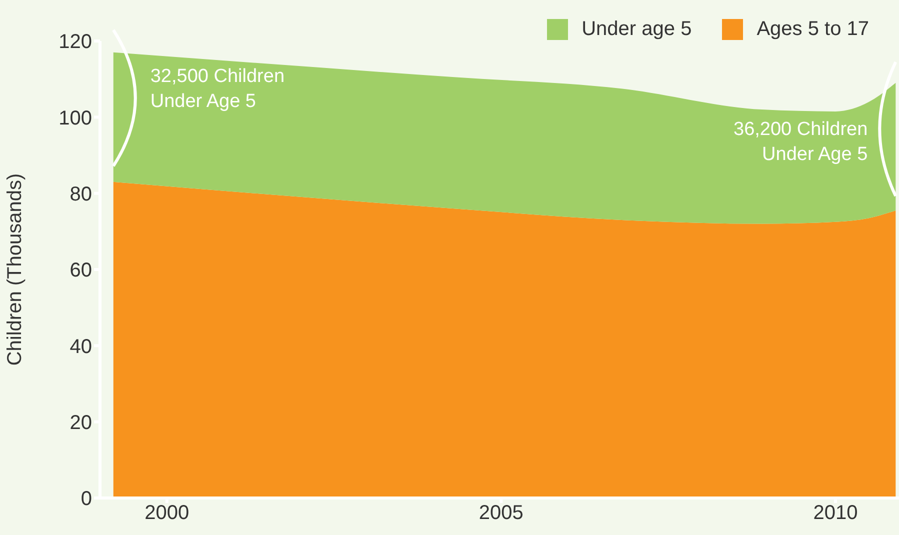 The width and height of the screenshot is (899, 535). Describe the element at coordinates (81, 271) in the screenshot. I see `y-tick-label: 60` at that location.